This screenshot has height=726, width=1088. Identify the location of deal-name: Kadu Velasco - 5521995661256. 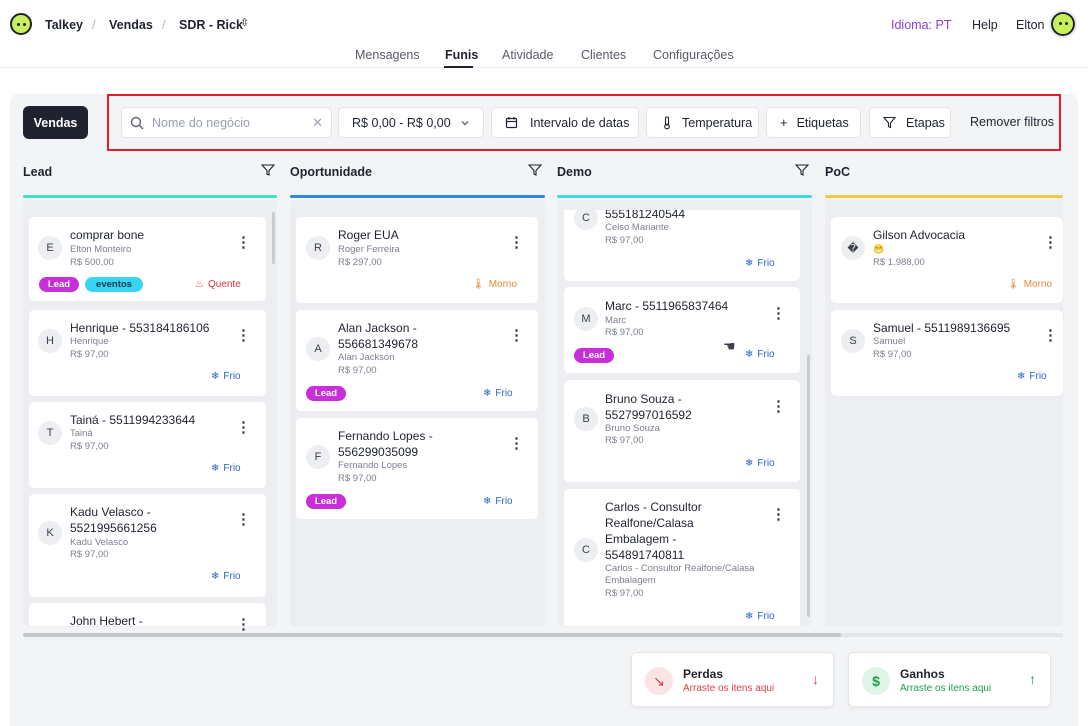
(113, 520).